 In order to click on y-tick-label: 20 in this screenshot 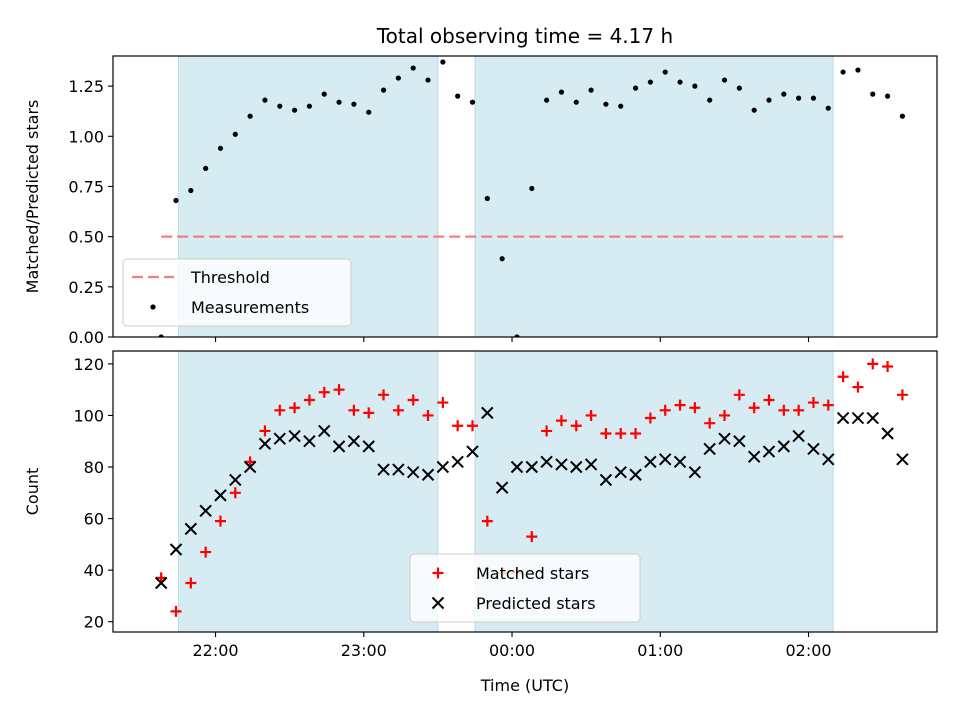, I will do `click(94, 622)`.